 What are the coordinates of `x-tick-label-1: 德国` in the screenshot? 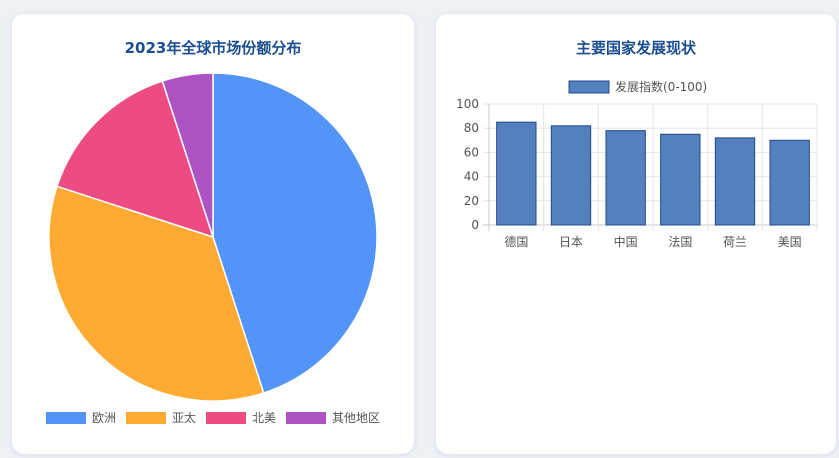 It's located at (516, 241).